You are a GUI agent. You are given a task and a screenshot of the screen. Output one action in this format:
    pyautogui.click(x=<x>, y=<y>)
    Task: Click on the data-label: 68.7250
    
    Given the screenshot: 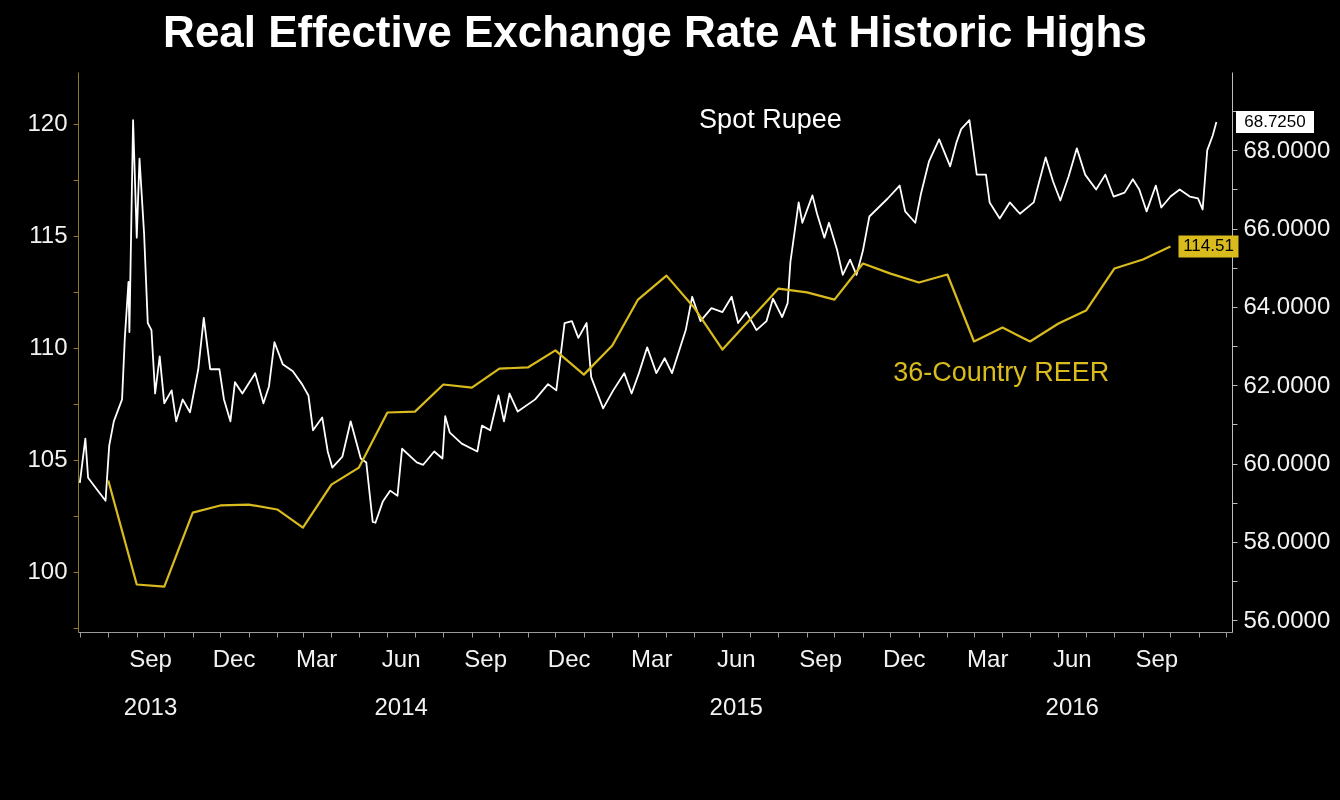 What is the action you would take?
    pyautogui.click(x=1275, y=121)
    